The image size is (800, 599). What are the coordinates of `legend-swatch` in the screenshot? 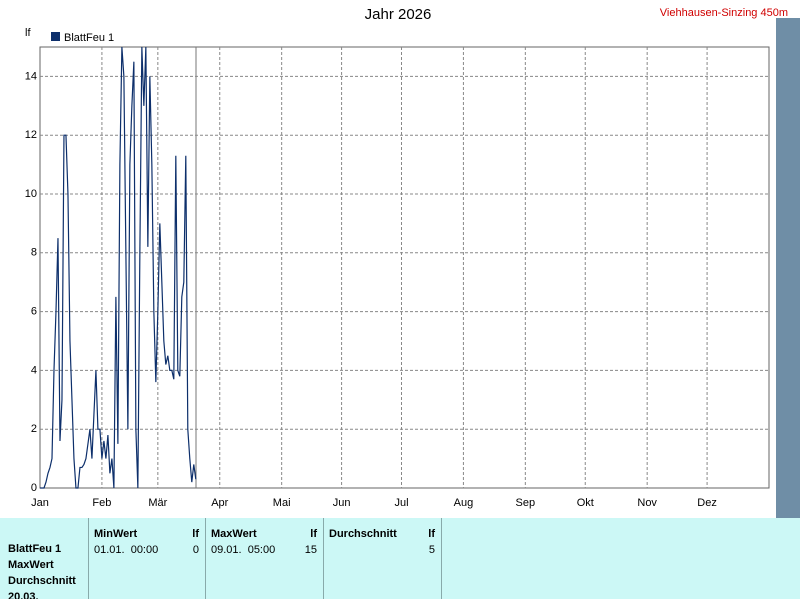 It's located at (55, 36).